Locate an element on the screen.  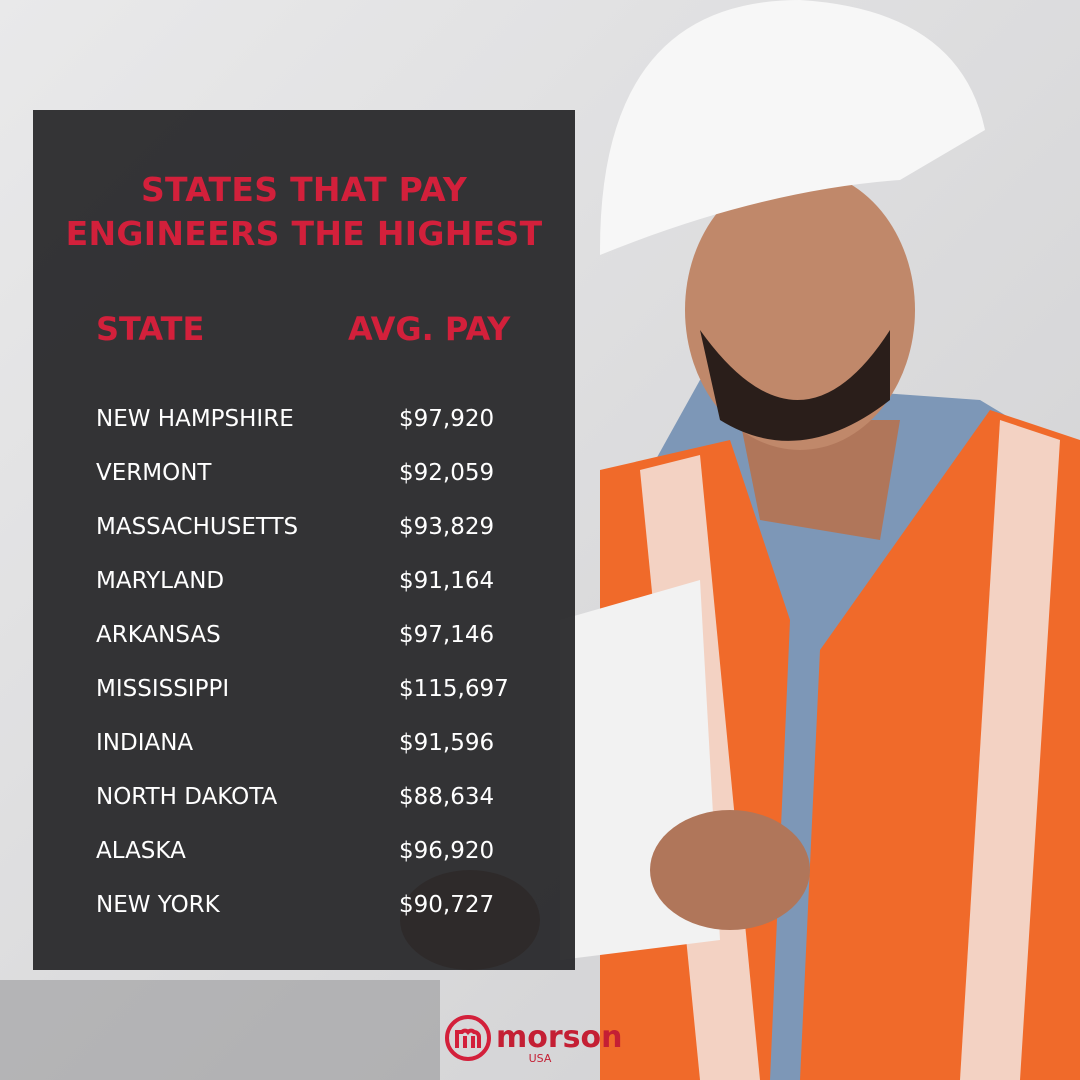
average-pay: $97,146 is located at coordinates (447, 635).